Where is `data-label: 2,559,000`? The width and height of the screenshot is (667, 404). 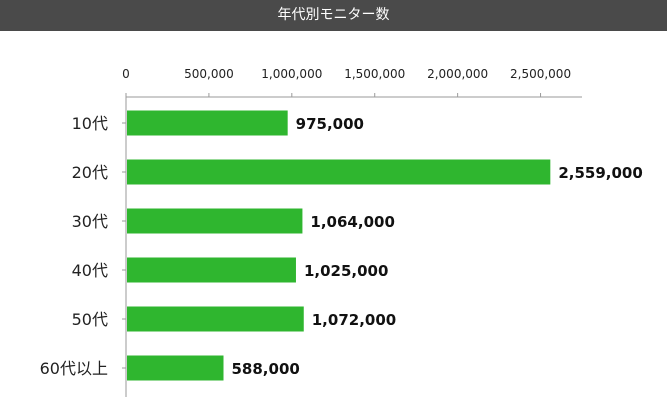 data-label: 2,559,000 is located at coordinates (600, 173).